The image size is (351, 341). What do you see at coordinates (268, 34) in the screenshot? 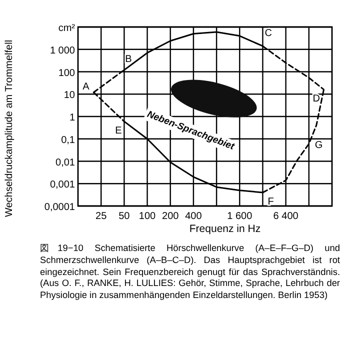
I see `annotation: C` at bounding box center [268, 34].